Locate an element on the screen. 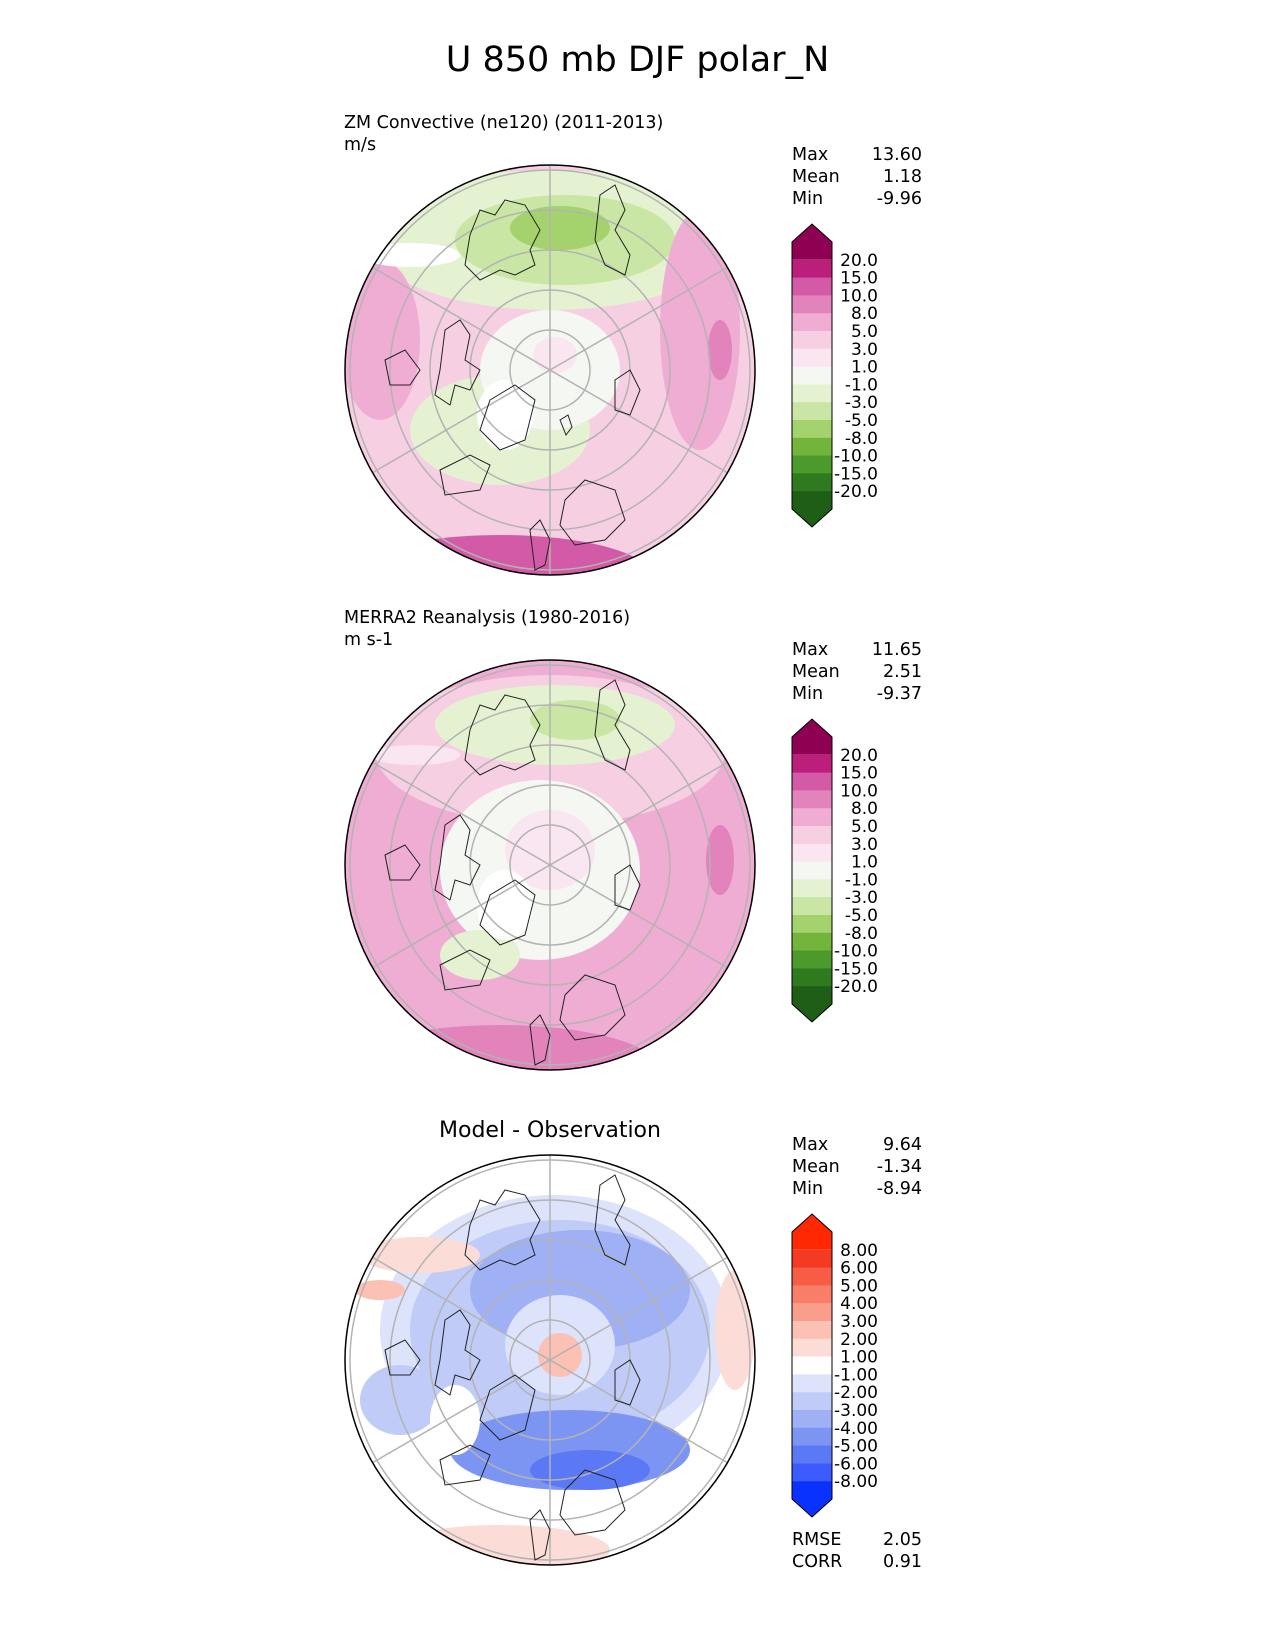  panel-title: ZM Convective (ne120) (2011-2013) is located at coordinates (504, 123).